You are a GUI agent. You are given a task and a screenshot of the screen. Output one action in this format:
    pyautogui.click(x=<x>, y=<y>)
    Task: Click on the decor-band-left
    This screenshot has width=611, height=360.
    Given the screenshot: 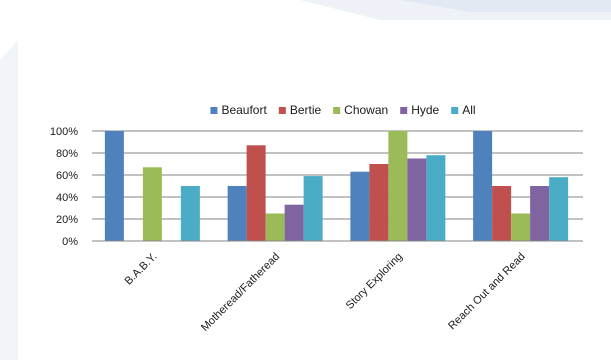 What is the action you would take?
    pyautogui.click(x=9, y=200)
    